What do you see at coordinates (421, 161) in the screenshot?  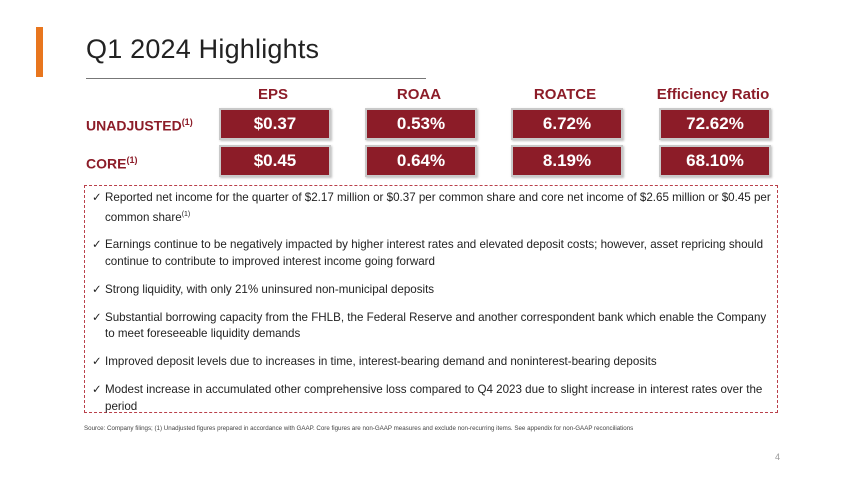 I see `value-core-roaa: 0.64%` at bounding box center [421, 161].